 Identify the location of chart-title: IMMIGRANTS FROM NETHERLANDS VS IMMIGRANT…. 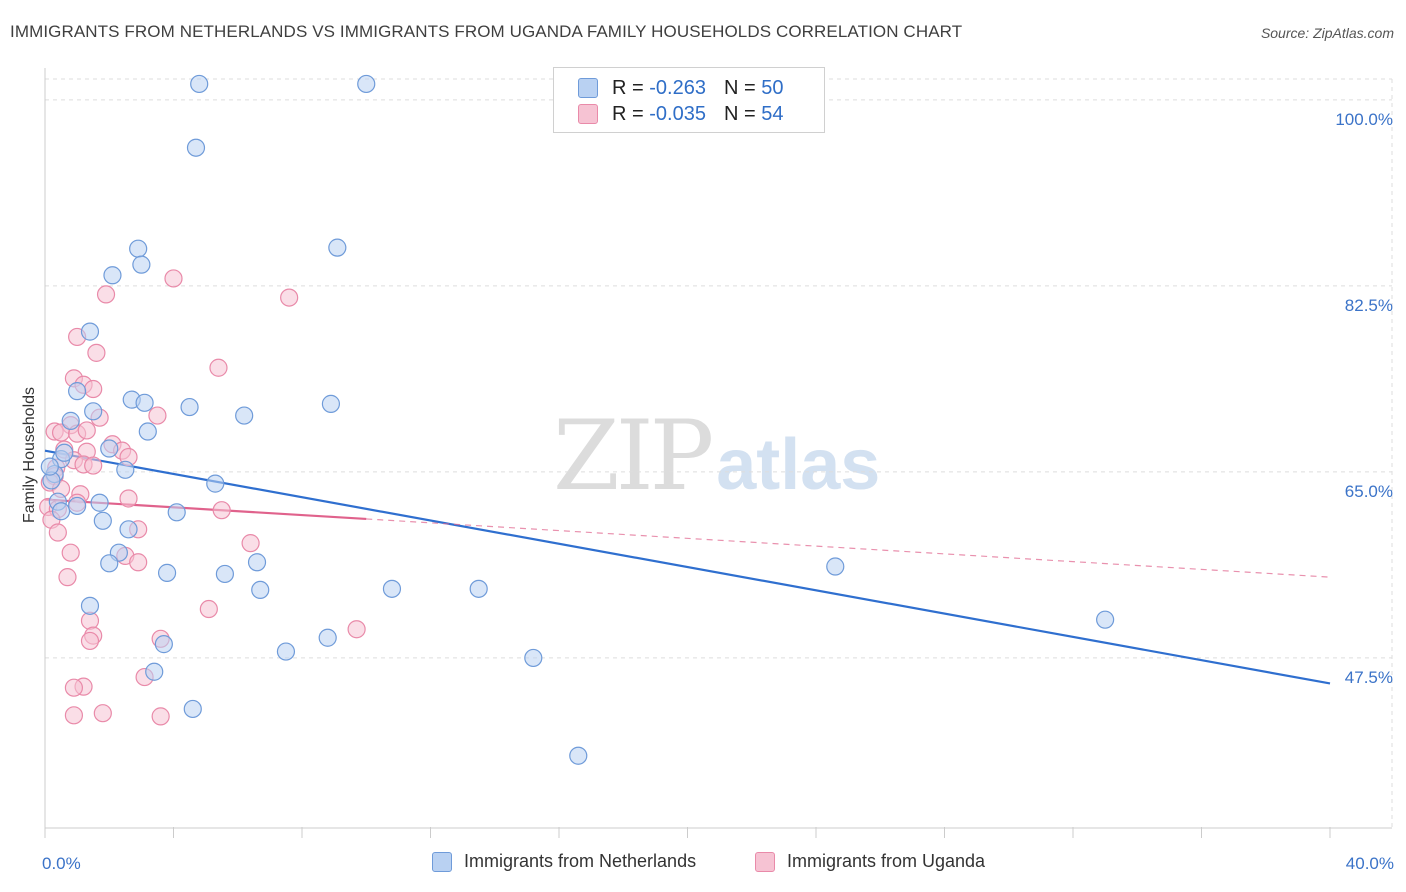
(486, 31).